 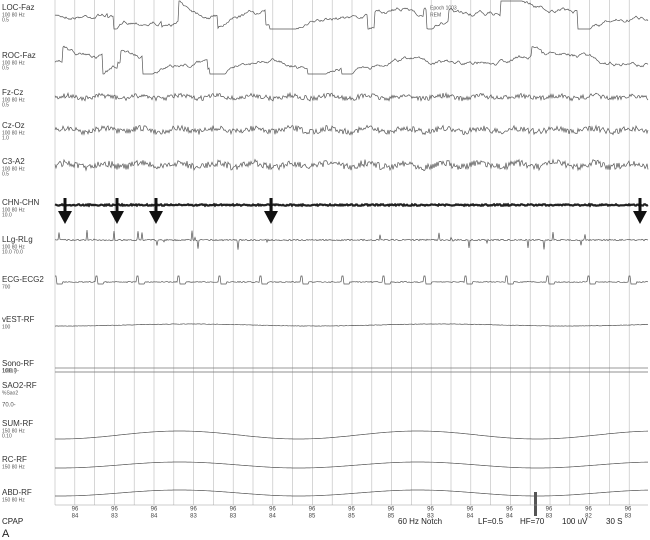 What do you see at coordinates (19, 385) in the screenshot?
I see `channel-label: SAO2-RF` at bounding box center [19, 385].